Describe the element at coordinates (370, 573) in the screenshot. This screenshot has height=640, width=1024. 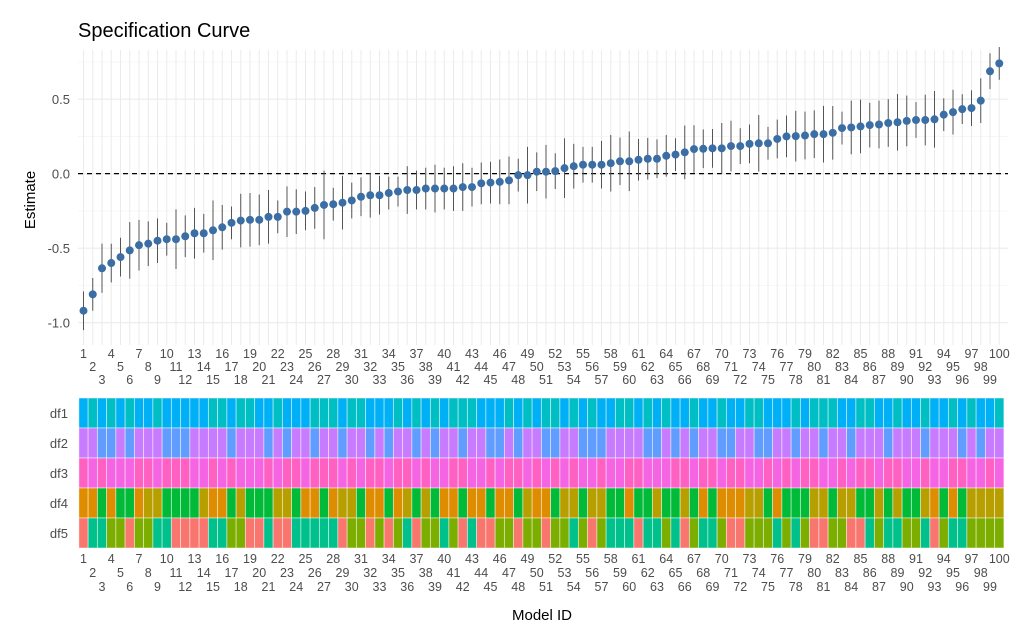
I see `x-tick-label: 32` at that location.